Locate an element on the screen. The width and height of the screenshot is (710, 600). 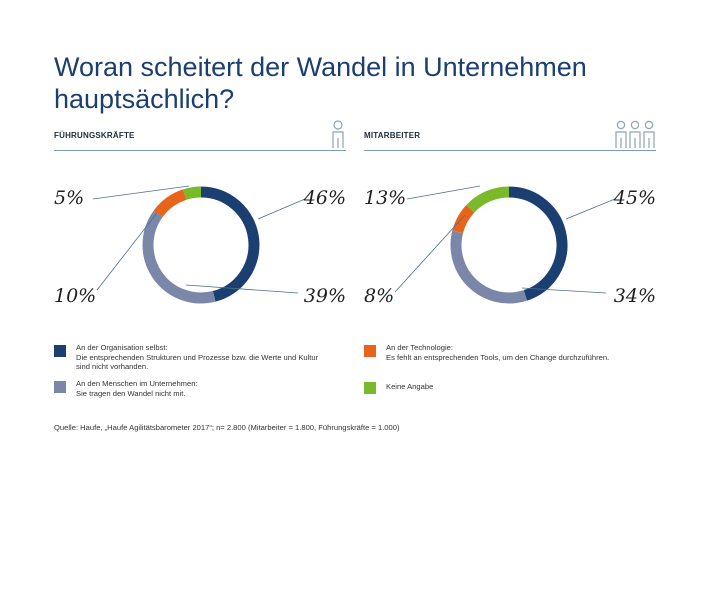
legend-organisation-line-3: sind nicht vorhanden. is located at coordinates (112, 366).